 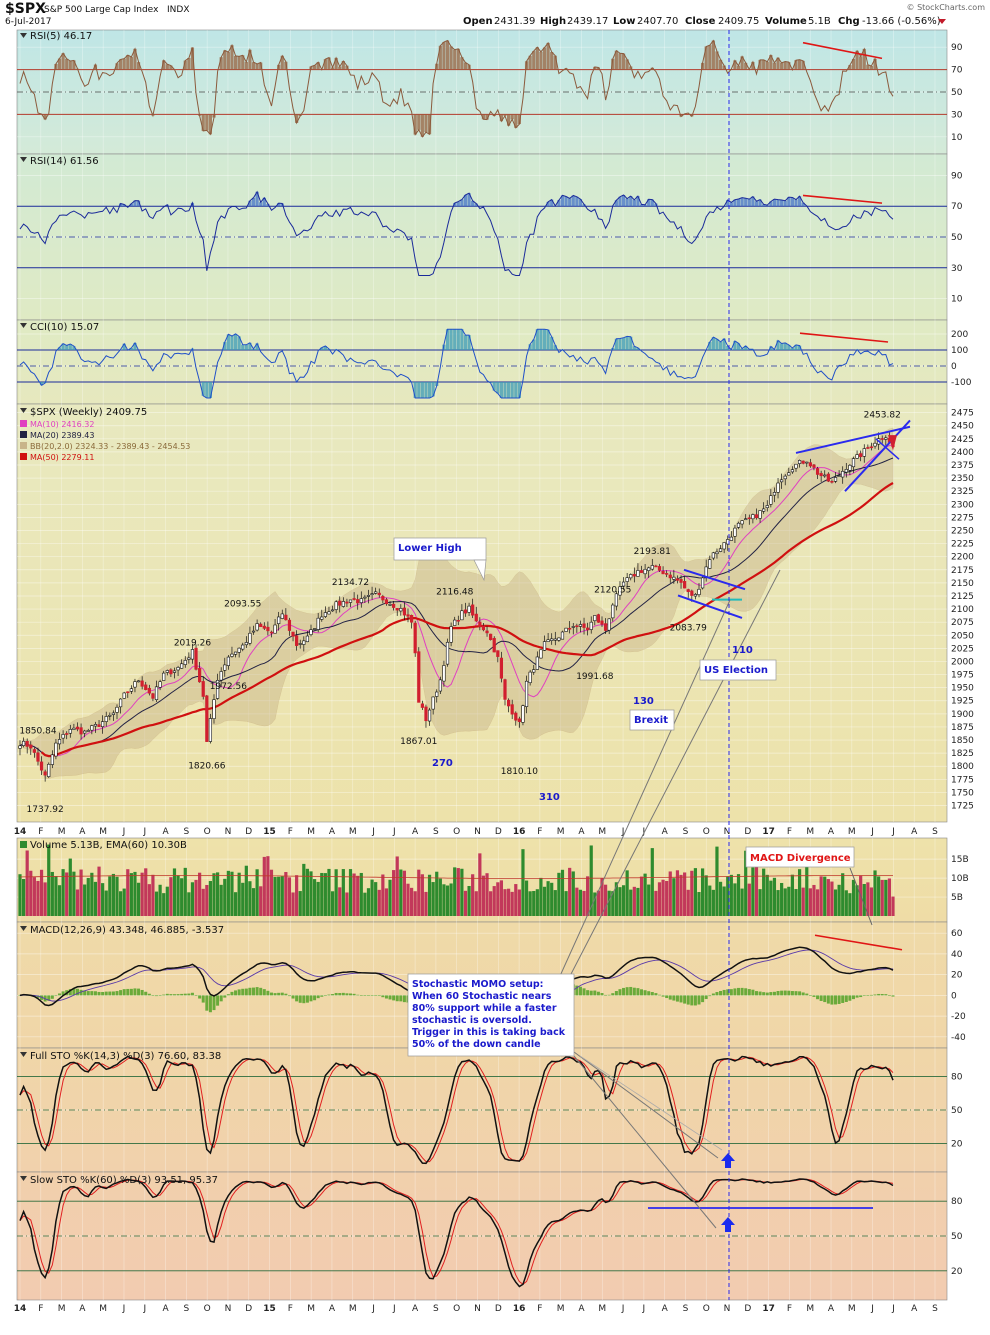 I want to click on note-line-2: When 60 Stochastic nears, so click(x=482, y=996).